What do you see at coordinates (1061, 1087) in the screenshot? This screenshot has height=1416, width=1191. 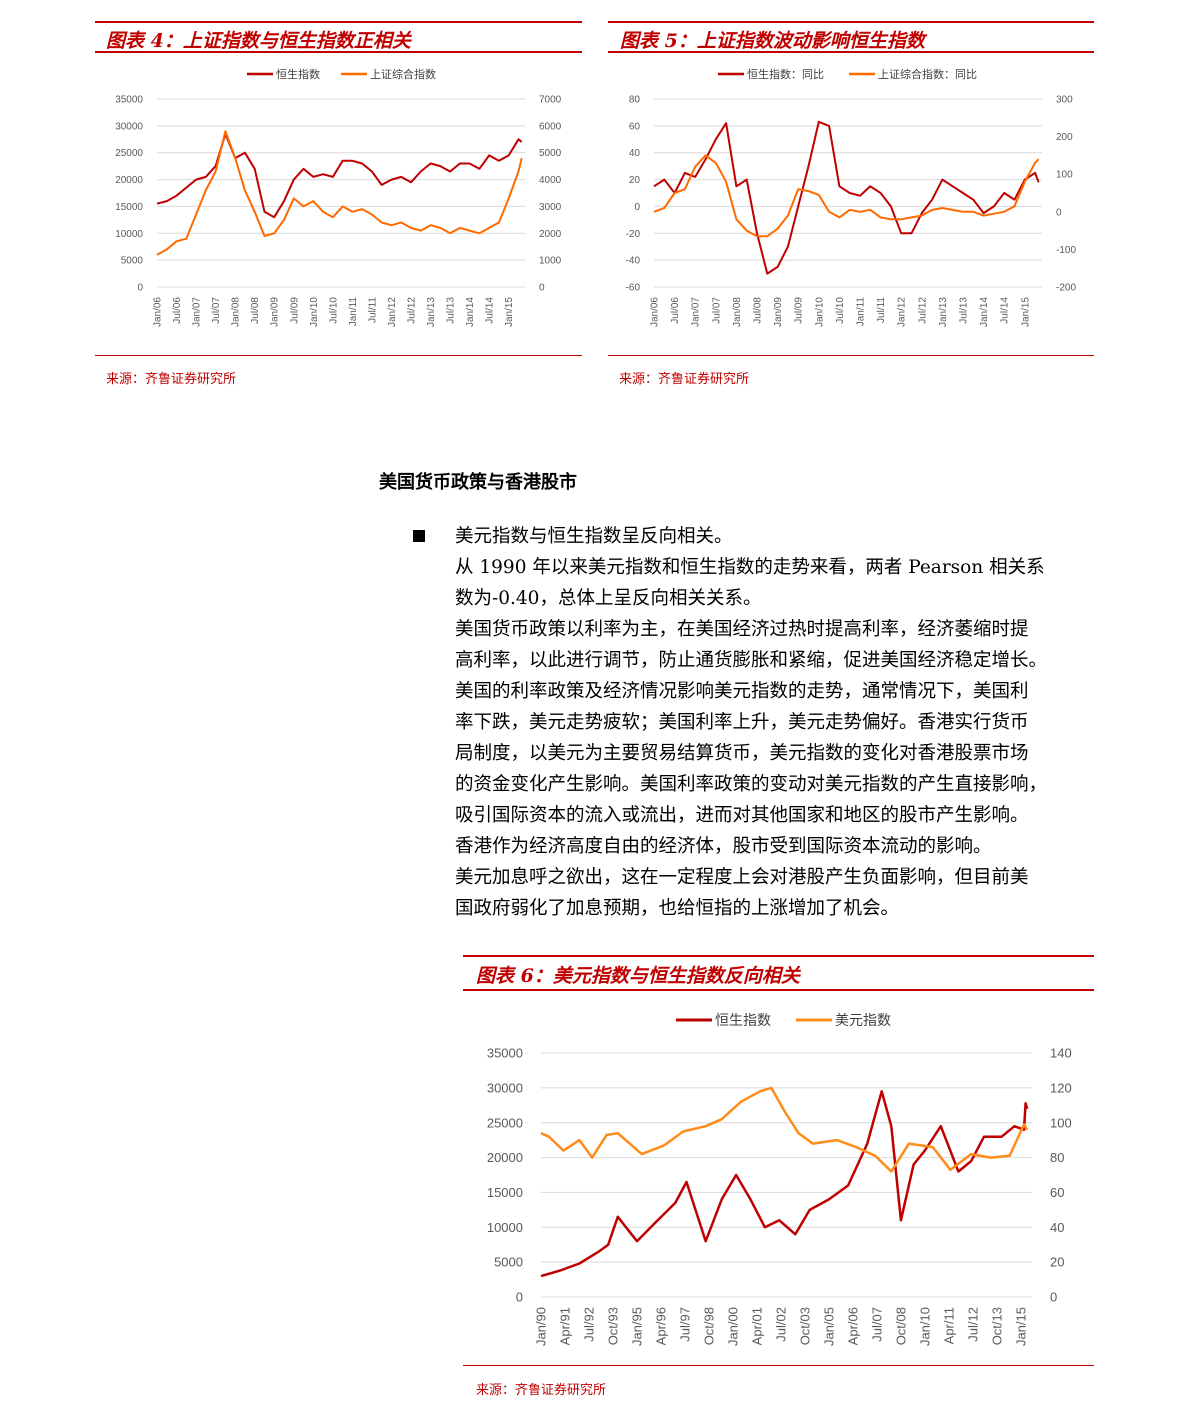 I see `y-right-tick-label: 120` at bounding box center [1061, 1087].